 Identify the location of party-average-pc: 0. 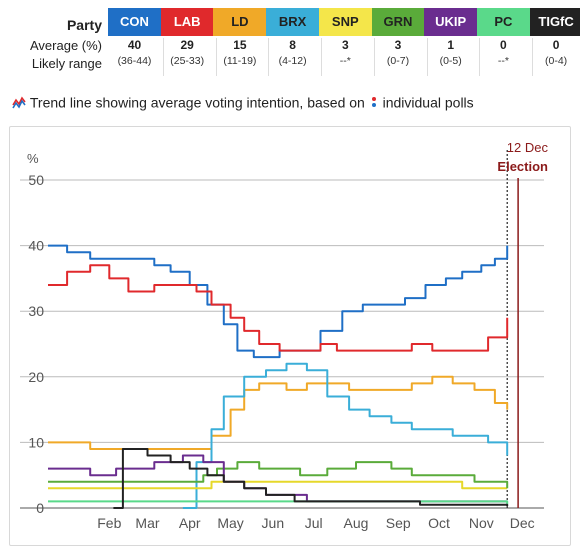
(503, 45).